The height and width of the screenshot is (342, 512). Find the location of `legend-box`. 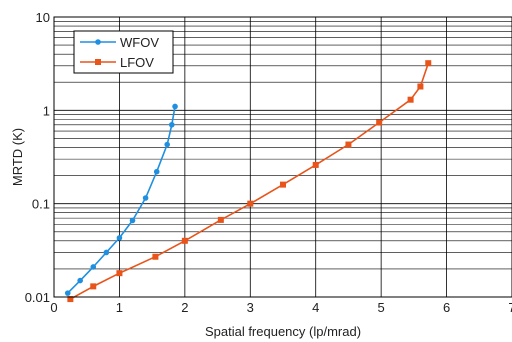

legend-box is located at coordinates (123, 52).